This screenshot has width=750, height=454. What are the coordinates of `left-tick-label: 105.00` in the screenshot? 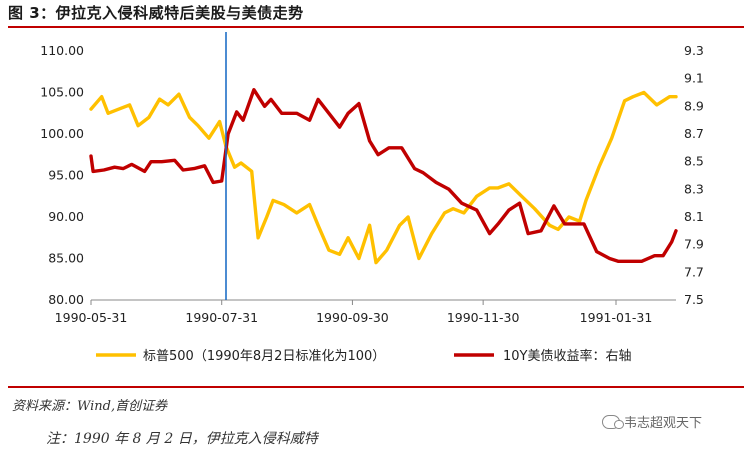 It's located at (62, 92).